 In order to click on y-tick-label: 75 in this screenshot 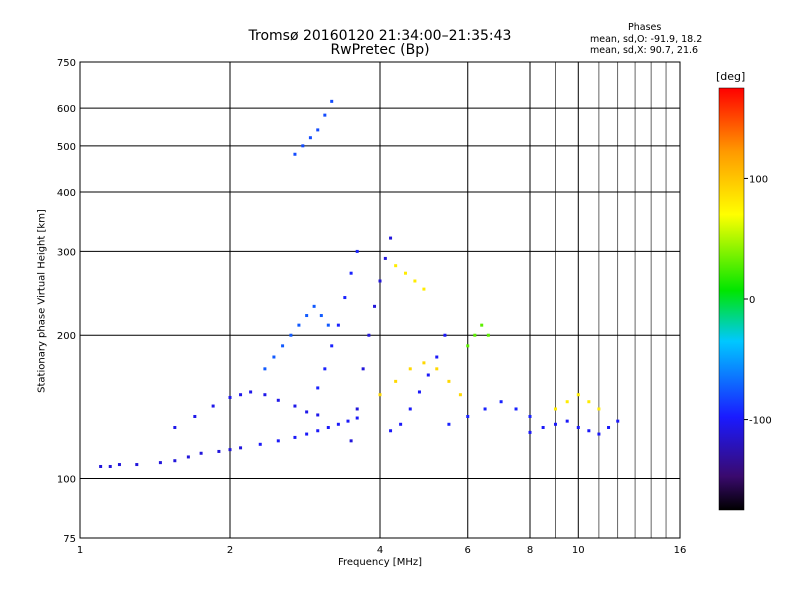, I will do `click(69, 539)`.